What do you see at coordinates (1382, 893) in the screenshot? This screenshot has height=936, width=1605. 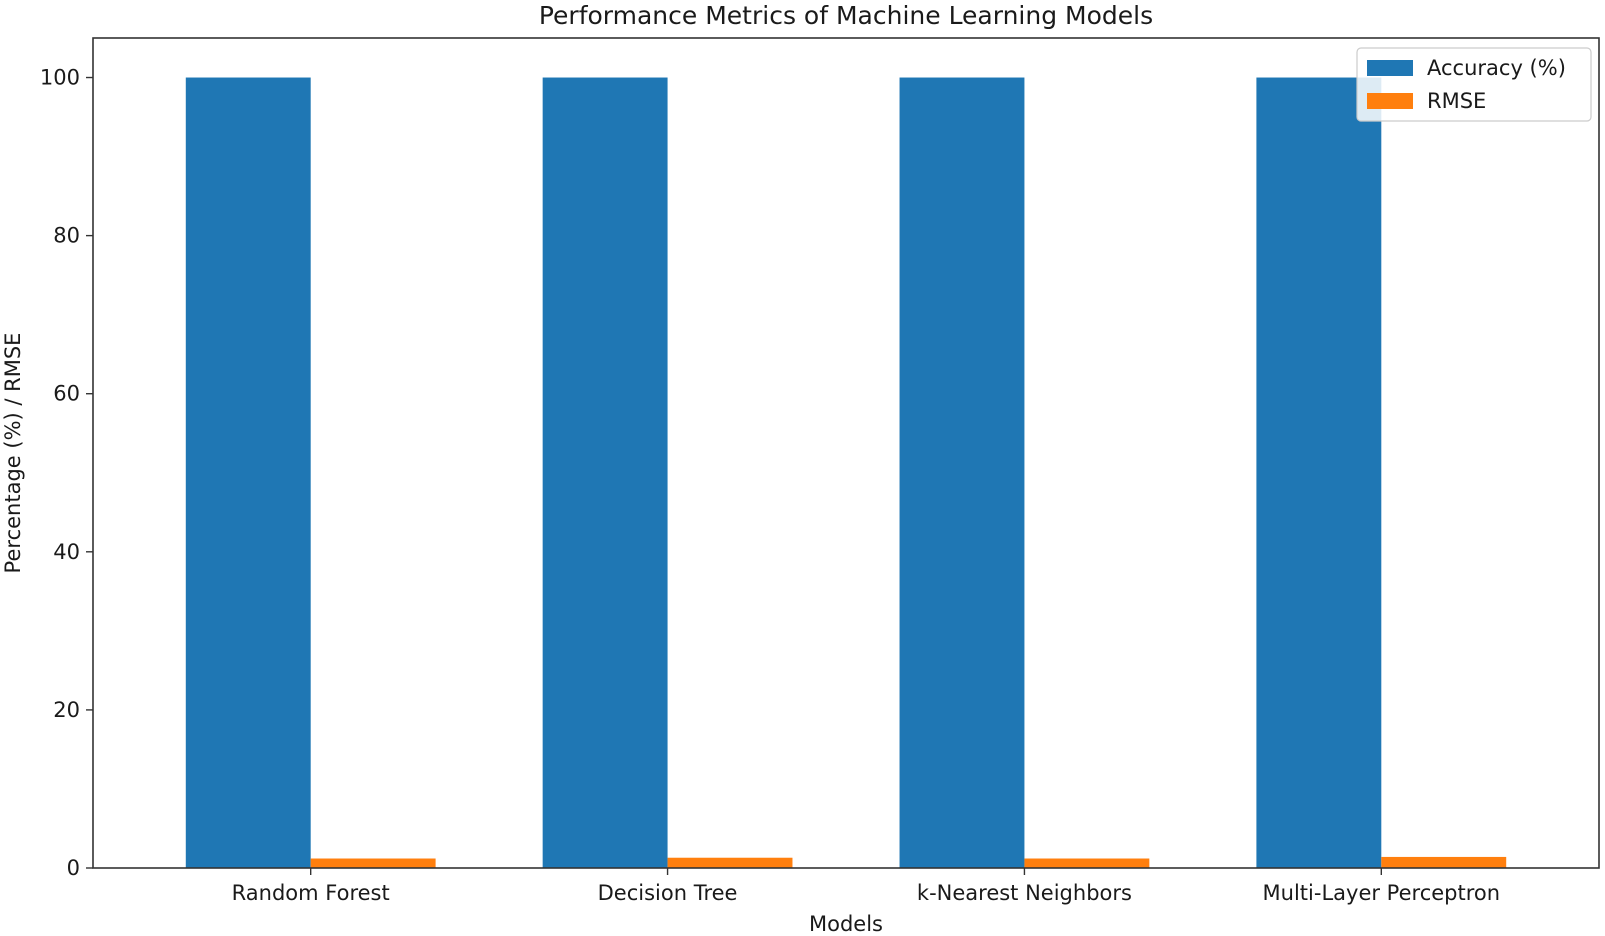 I see `x-tick-label-3: Multi-Layer Perceptron` at bounding box center [1382, 893].